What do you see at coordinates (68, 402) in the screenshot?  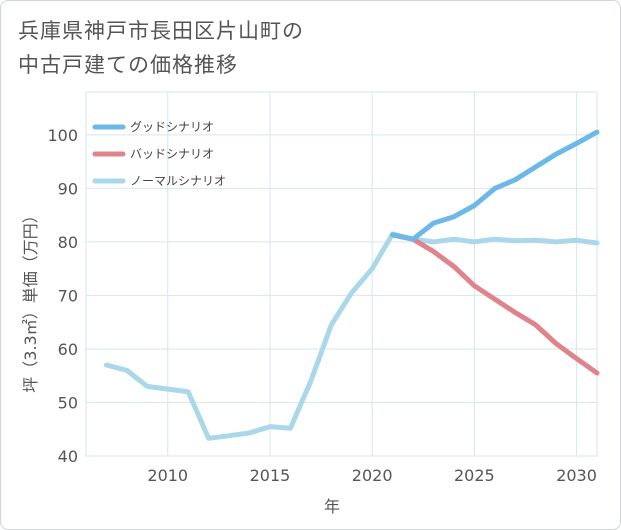 I see `y-tick-label: 50` at bounding box center [68, 402].